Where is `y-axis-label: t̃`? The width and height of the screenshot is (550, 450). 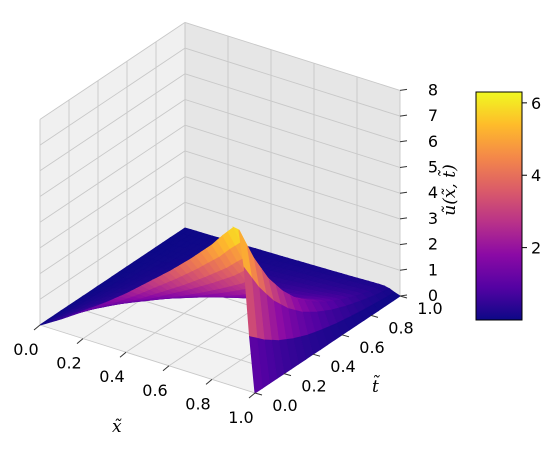 y-axis-label: t̃ is located at coordinates (376, 386).